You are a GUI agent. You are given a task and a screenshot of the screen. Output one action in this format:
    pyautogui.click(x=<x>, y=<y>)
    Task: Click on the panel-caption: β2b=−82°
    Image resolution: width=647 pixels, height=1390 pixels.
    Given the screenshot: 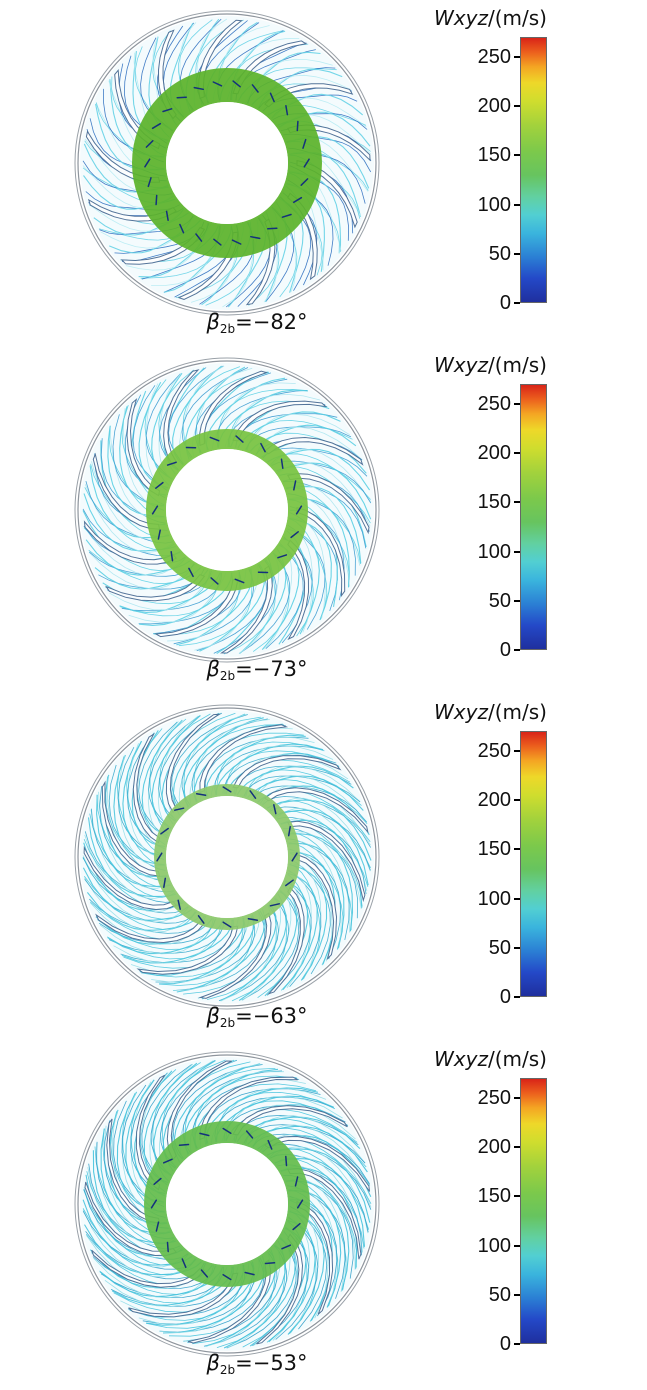 What is the action you would take?
    pyautogui.click(x=215, y=323)
    